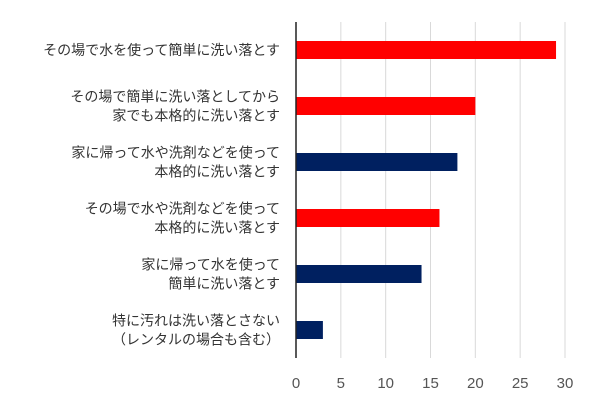  I want to click on x-tick-label-25: 25, so click(520, 383).